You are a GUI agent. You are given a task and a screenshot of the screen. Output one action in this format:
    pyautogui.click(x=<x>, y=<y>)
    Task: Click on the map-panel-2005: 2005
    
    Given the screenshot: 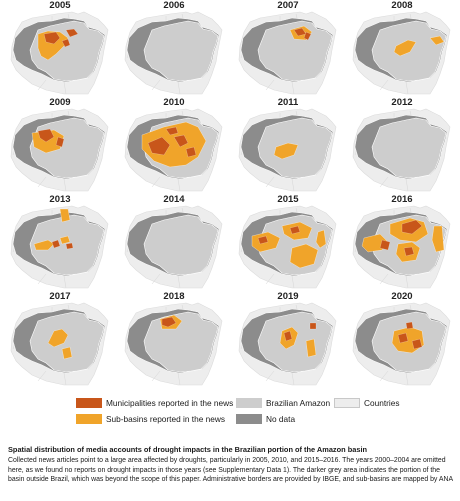 What is the action you would take?
    pyautogui.click(x=60, y=48)
    